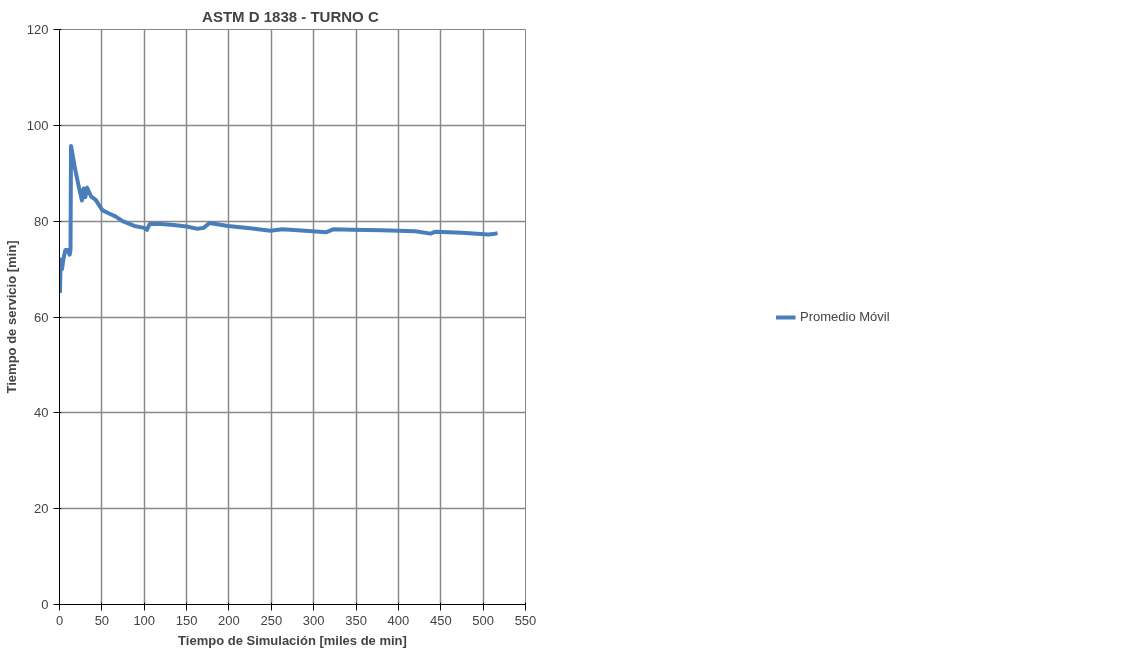  I want to click on x-tick-label: 200, so click(229, 620).